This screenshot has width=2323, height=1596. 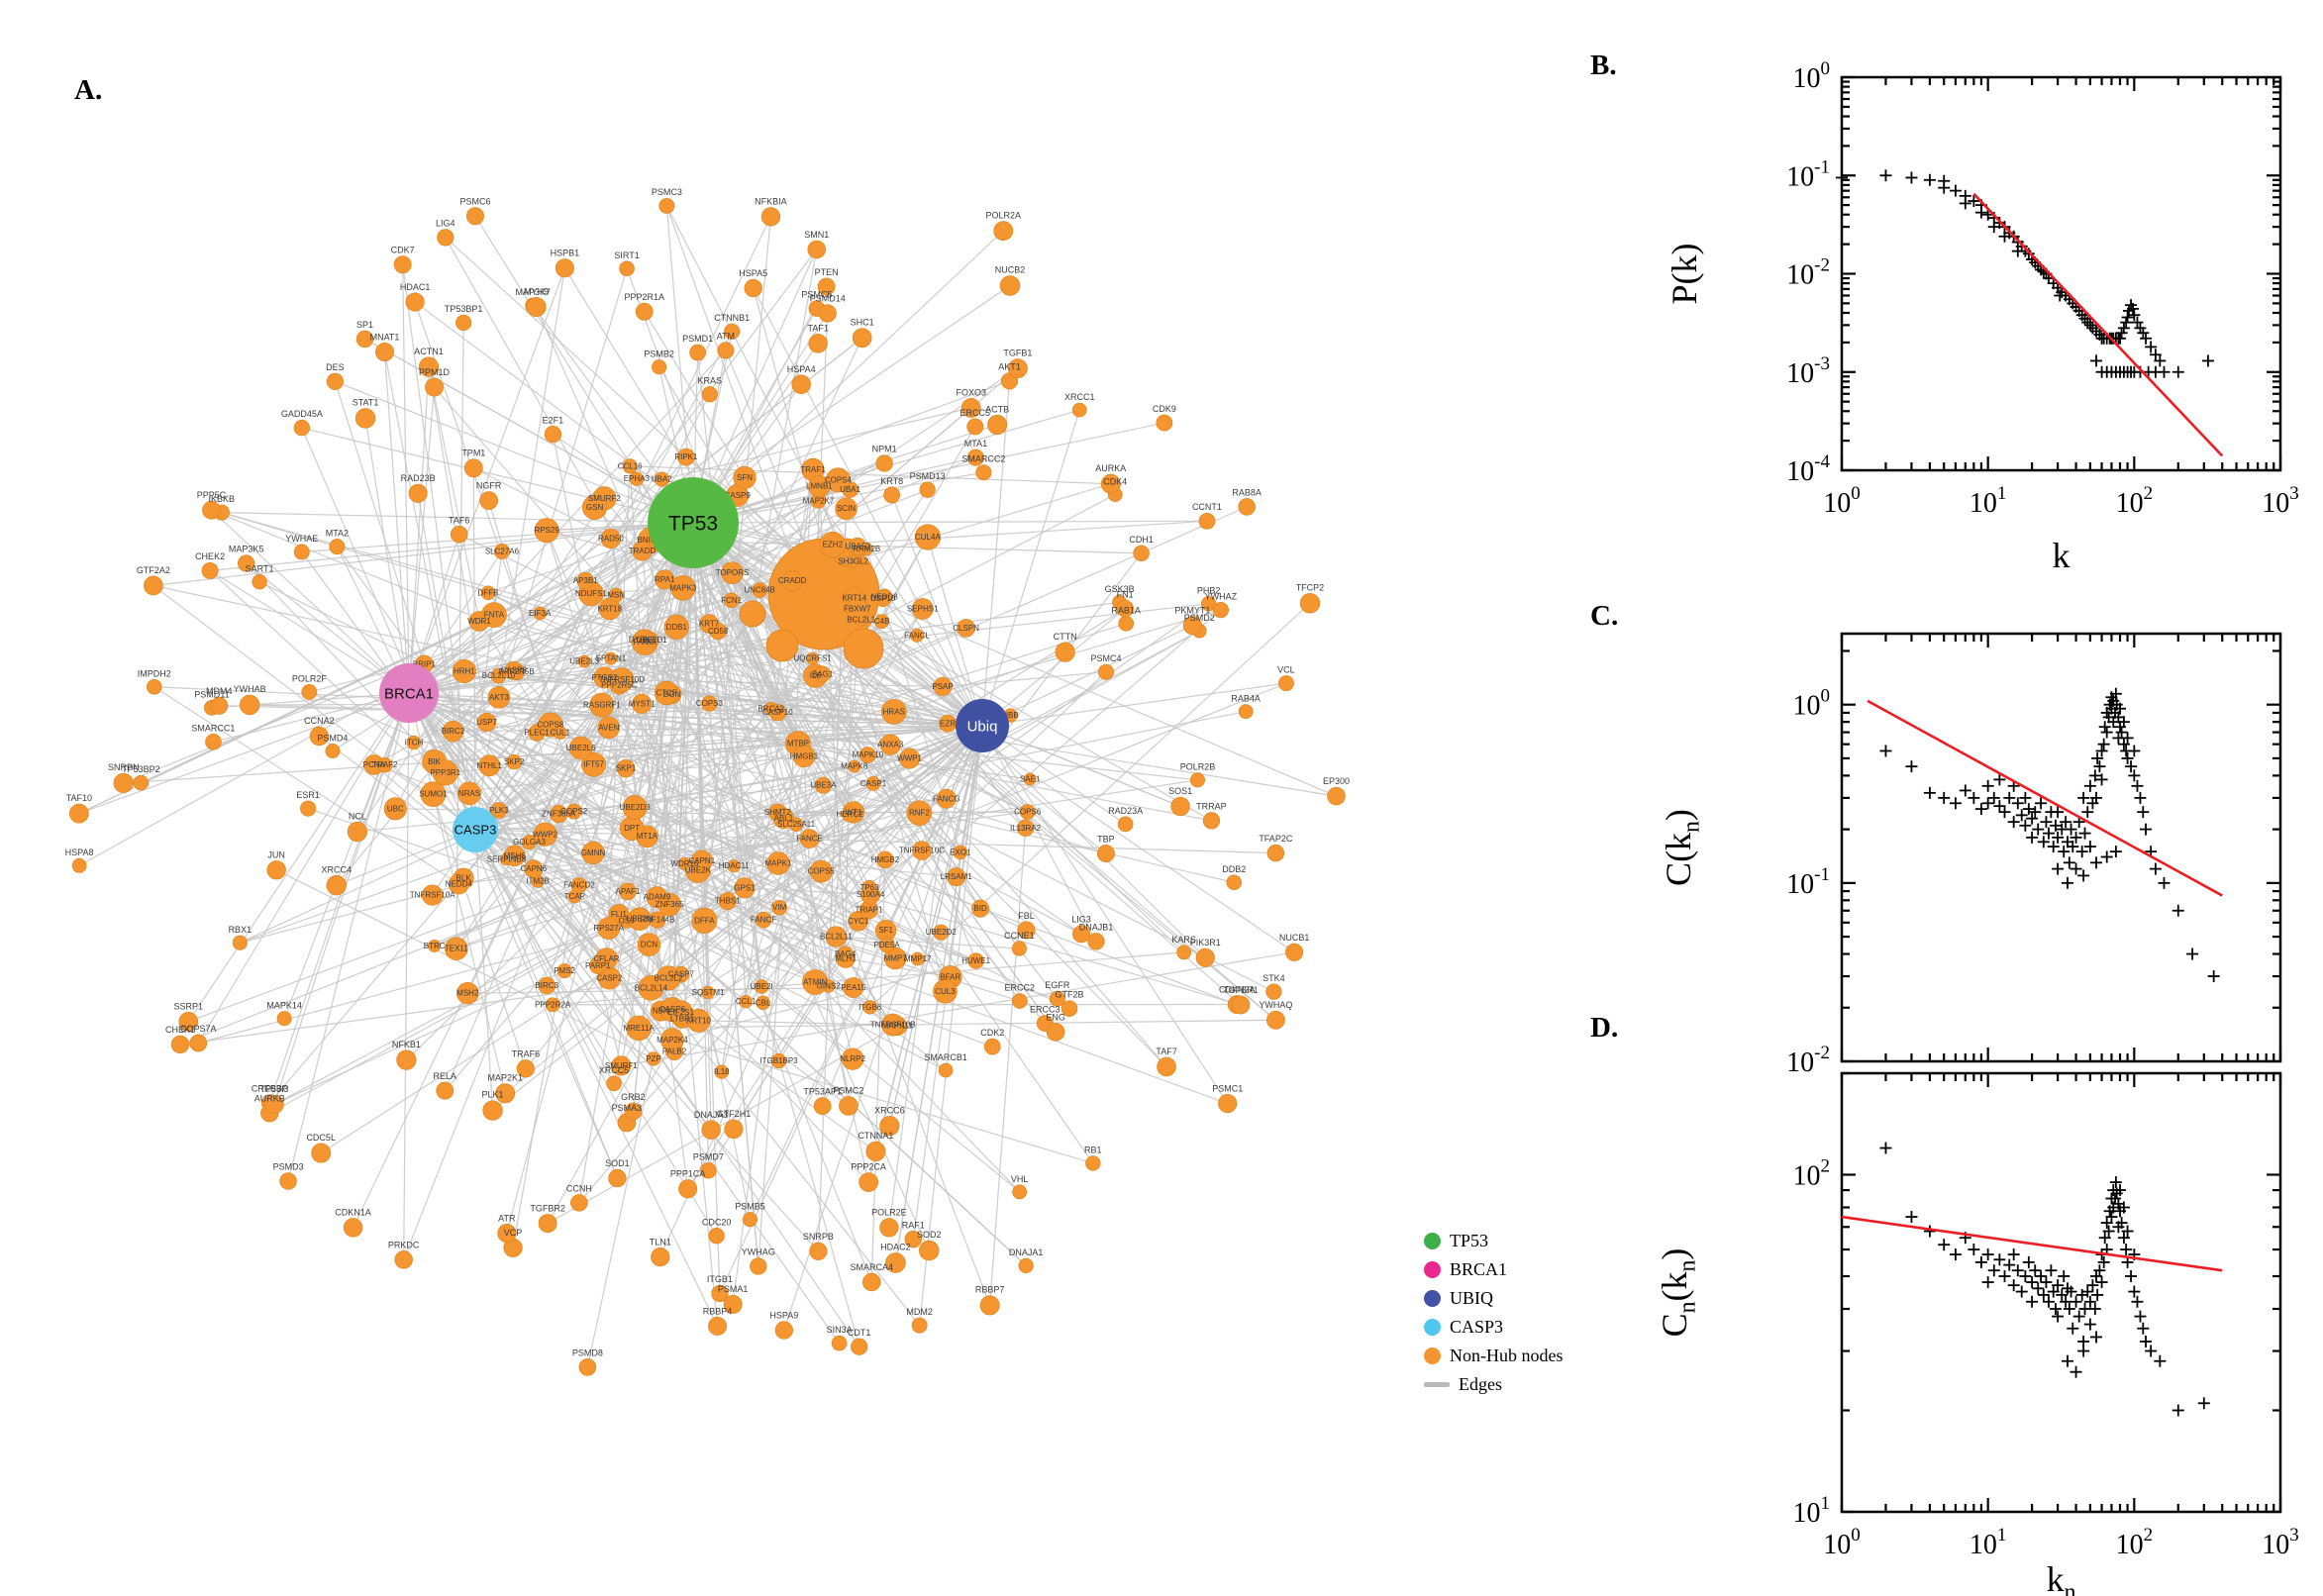 What do you see at coordinates (866, 549) in the screenshot?
I see `svg-text: RRM2B` at bounding box center [866, 549].